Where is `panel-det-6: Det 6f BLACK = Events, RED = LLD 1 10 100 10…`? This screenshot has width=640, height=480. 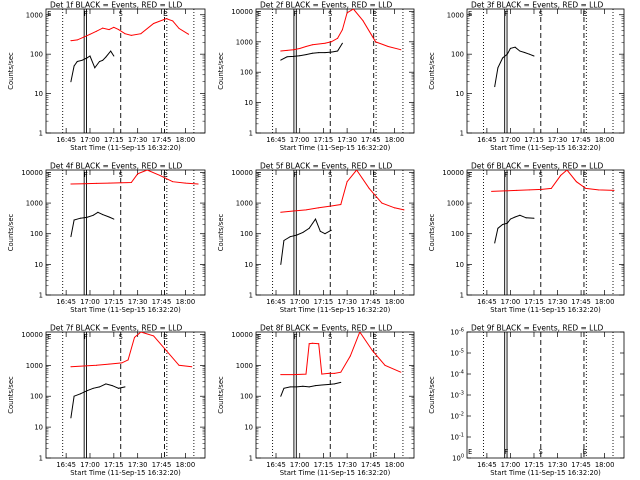 panel-det-6: Det 6f BLACK = Events, RED = LLD 1 10 100 10… is located at coordinates (526, 238).